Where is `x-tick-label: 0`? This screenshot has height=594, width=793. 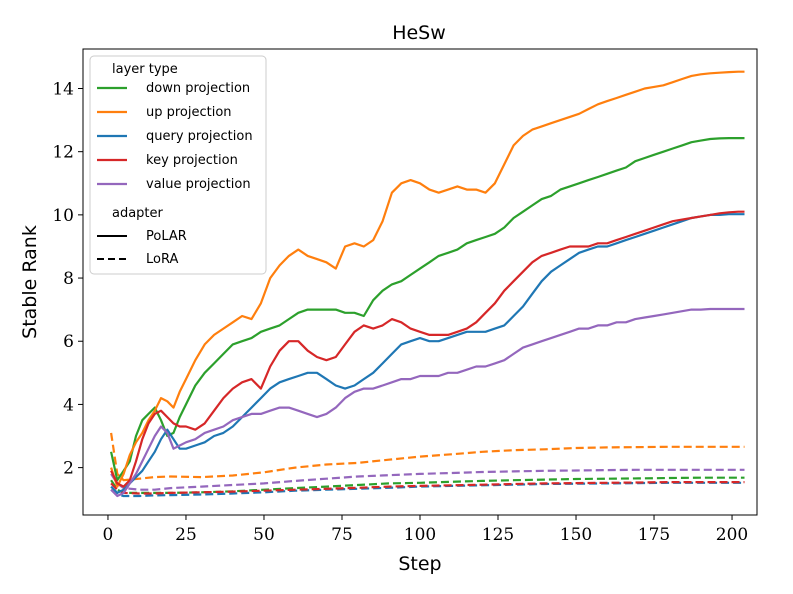
x-tick-label: 0 is located at coordinates (108, 535).